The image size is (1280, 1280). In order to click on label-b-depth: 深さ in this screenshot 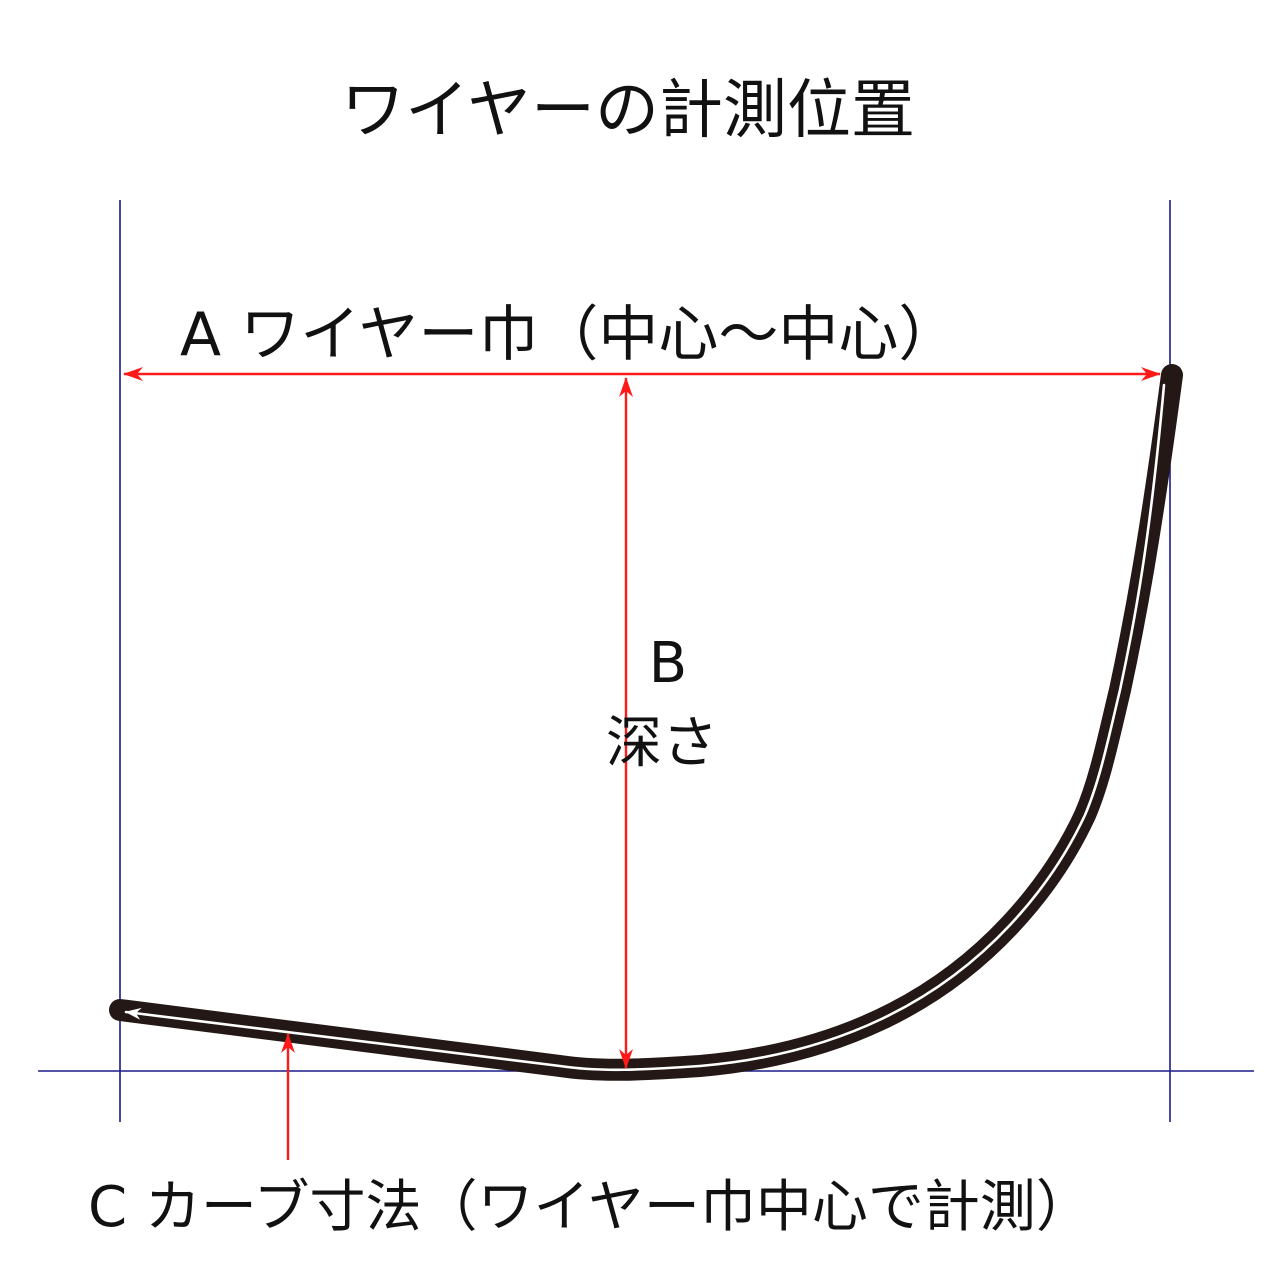, I will do `click(662, 743)`.